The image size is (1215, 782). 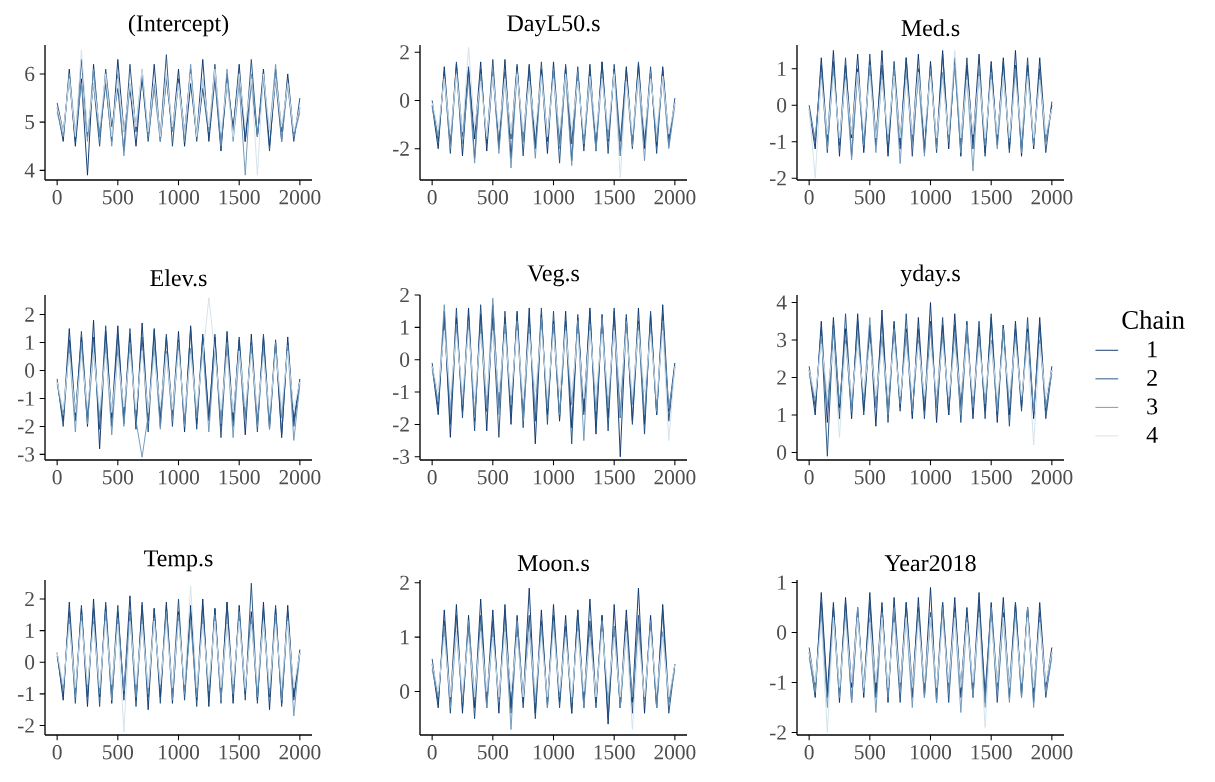 I want to click on chart-title: Moon.s, so click(x=553, y=563).